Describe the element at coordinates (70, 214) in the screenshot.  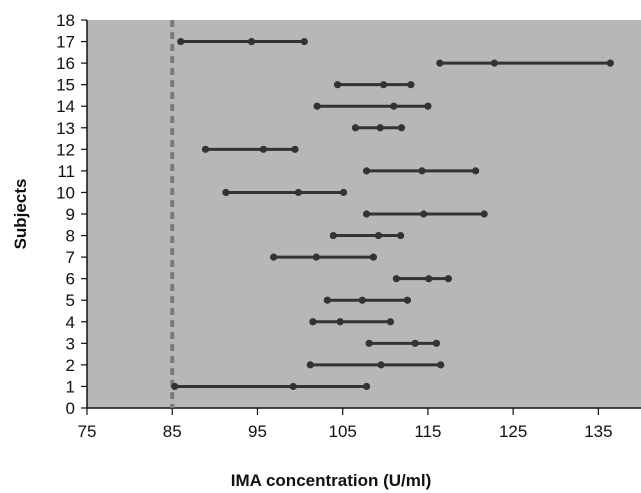
I see `y-tick-label: 9` at that location.